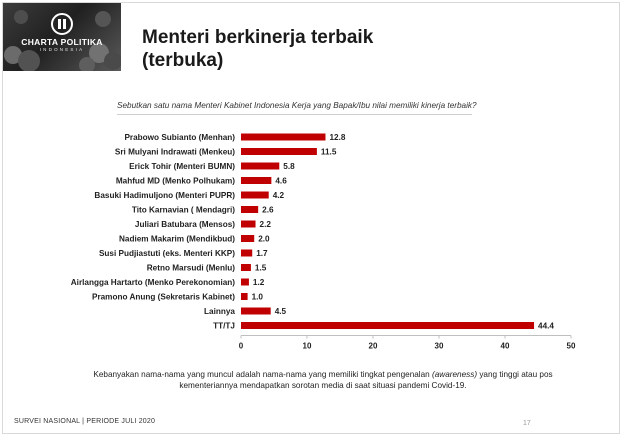 Image resolution: width=624 pixels, height=438 pixels. I want to click on x-tick-label: 0, so click(241, 346).